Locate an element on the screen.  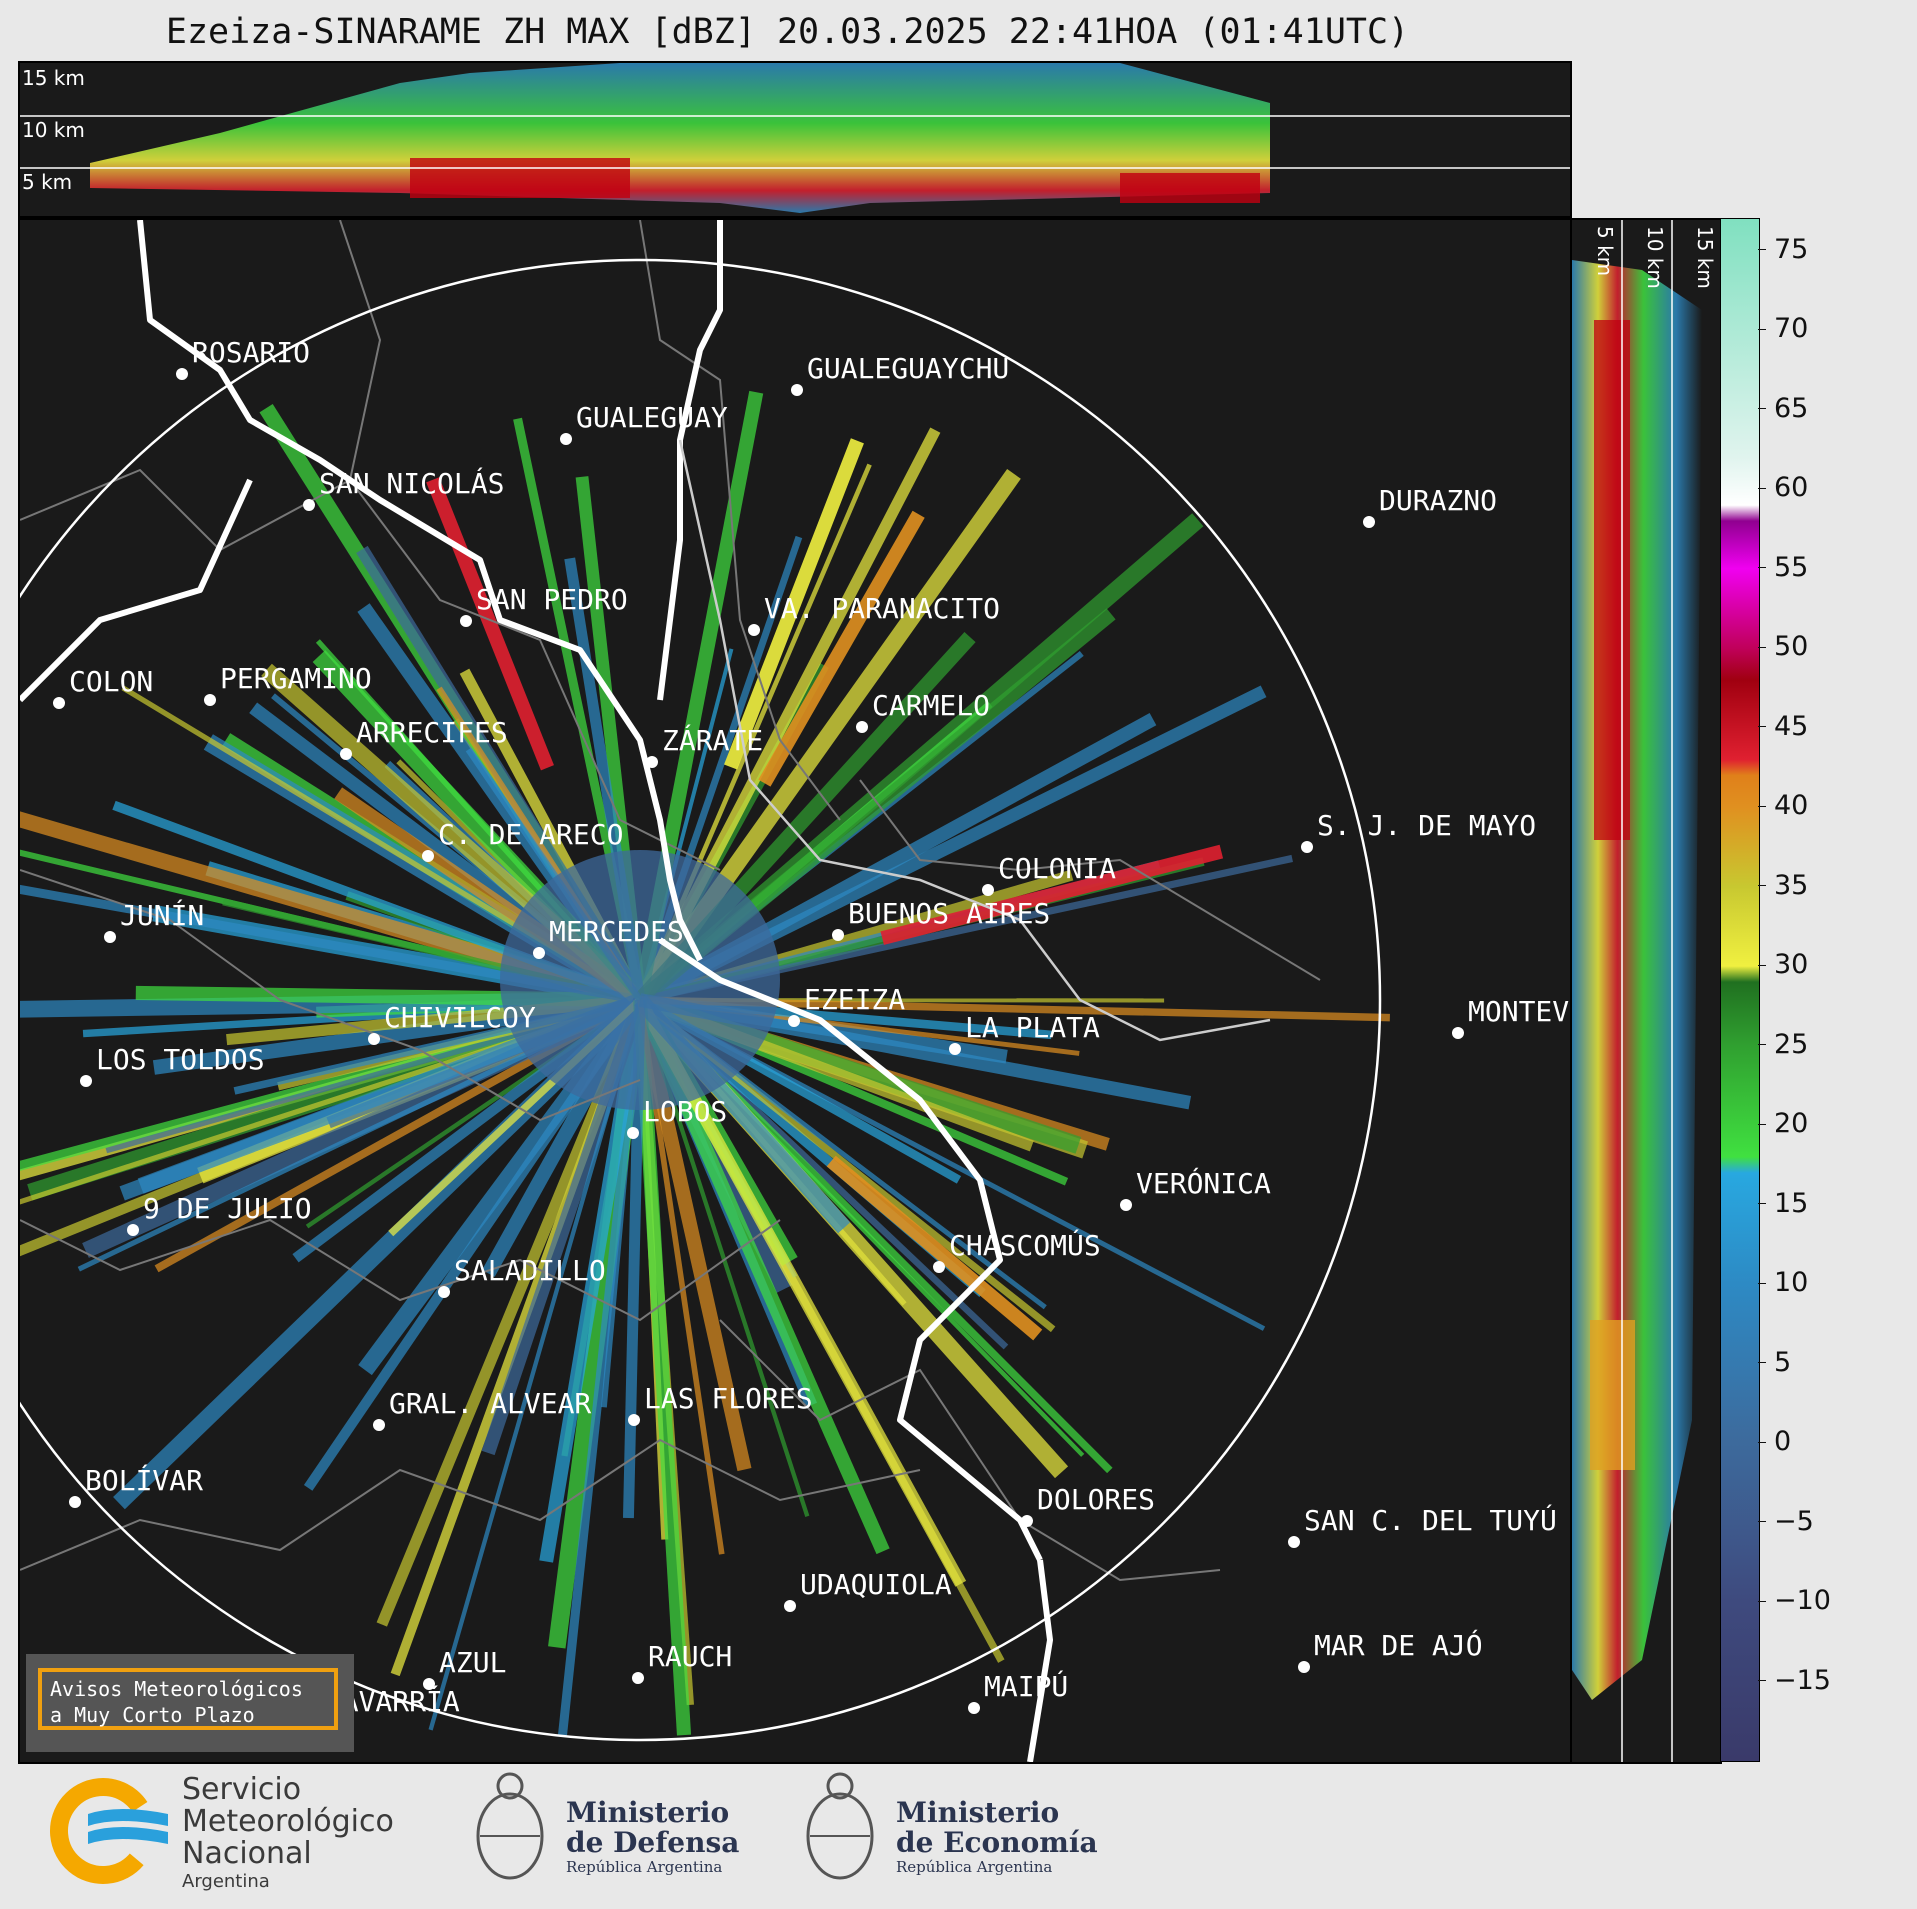
city-label: CARMELO is located at coordinates (931, 705).